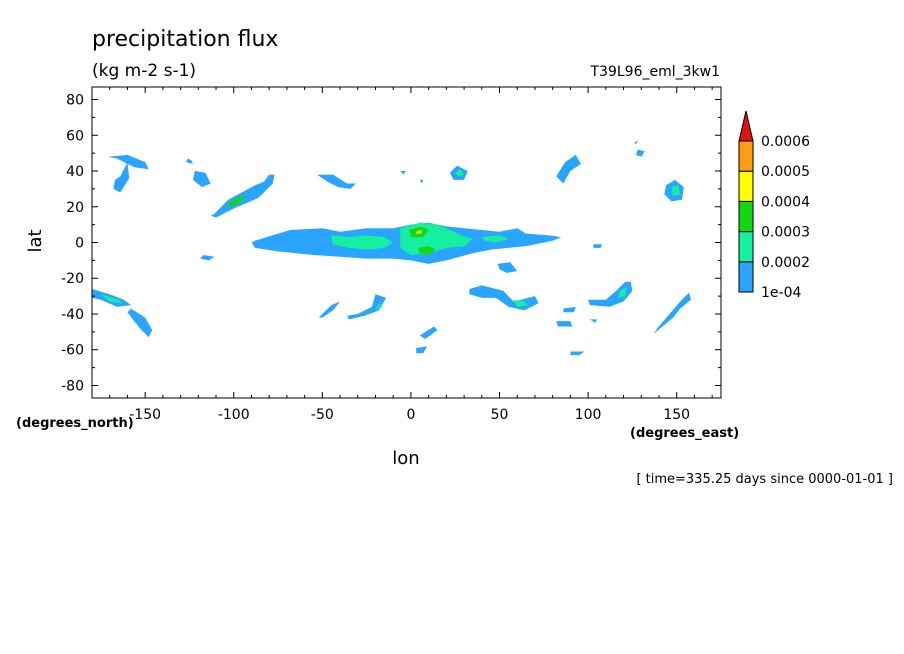 The height and width of the screenshot is (654, 904). I want to click on colorbar-level-label: 0.0002, so click(785, 263).